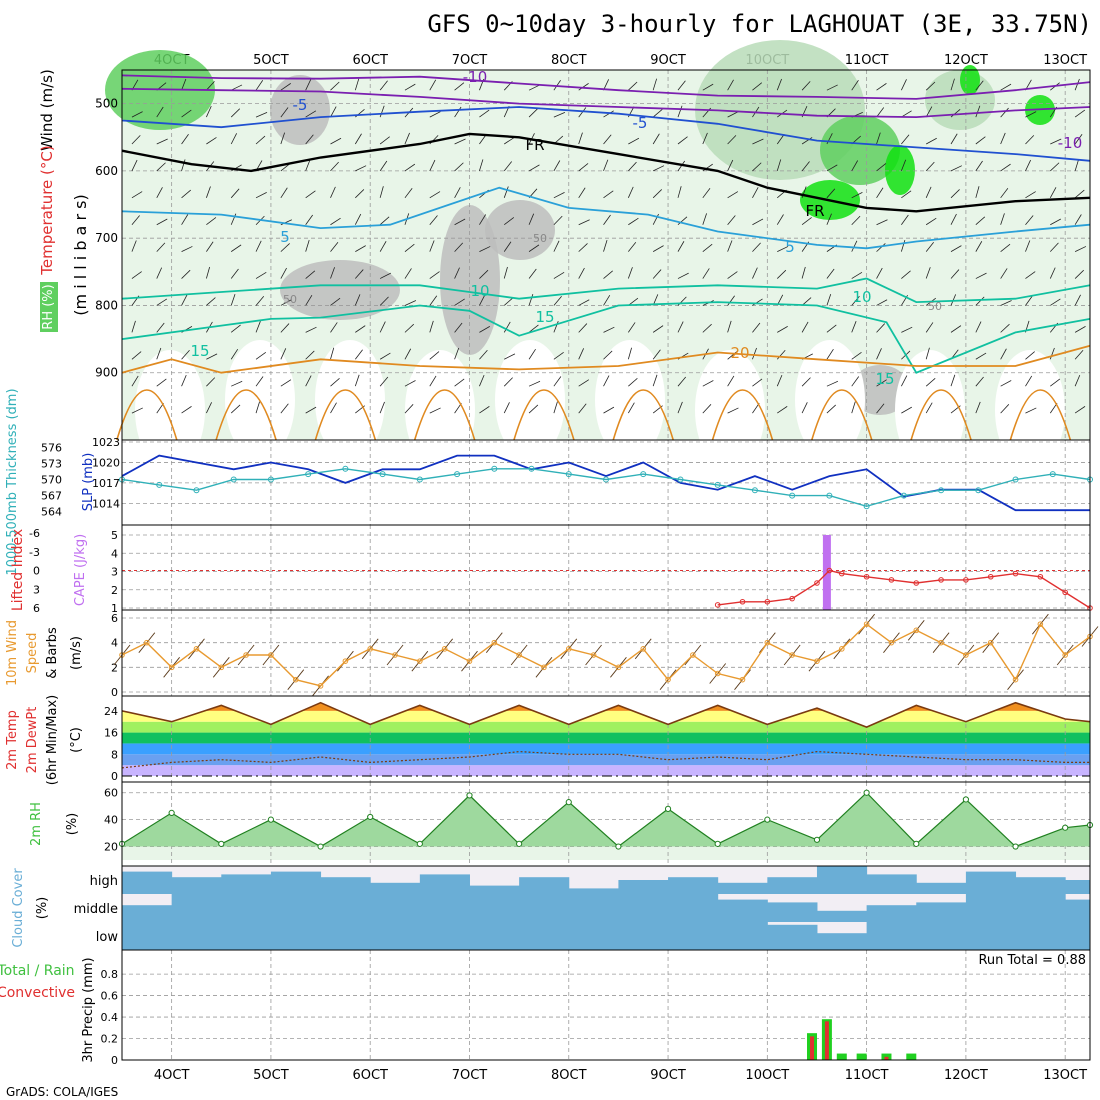 This screenshot has height=1100, width=1100. I want to click on stability-panel: -6 -3 0 3 6 5 4 3 2 1 Lifted Index CAPE (J/kg), so click(551, 569).